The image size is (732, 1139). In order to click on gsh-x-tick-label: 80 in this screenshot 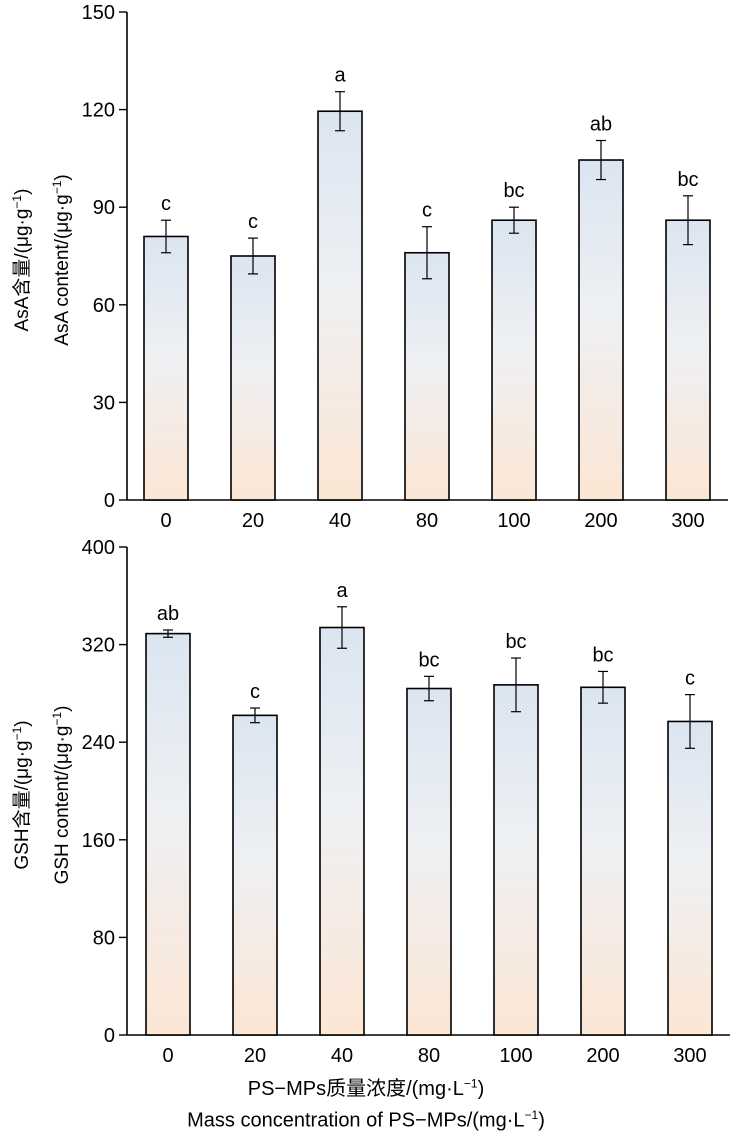, I will do `click(429, 1056)`.